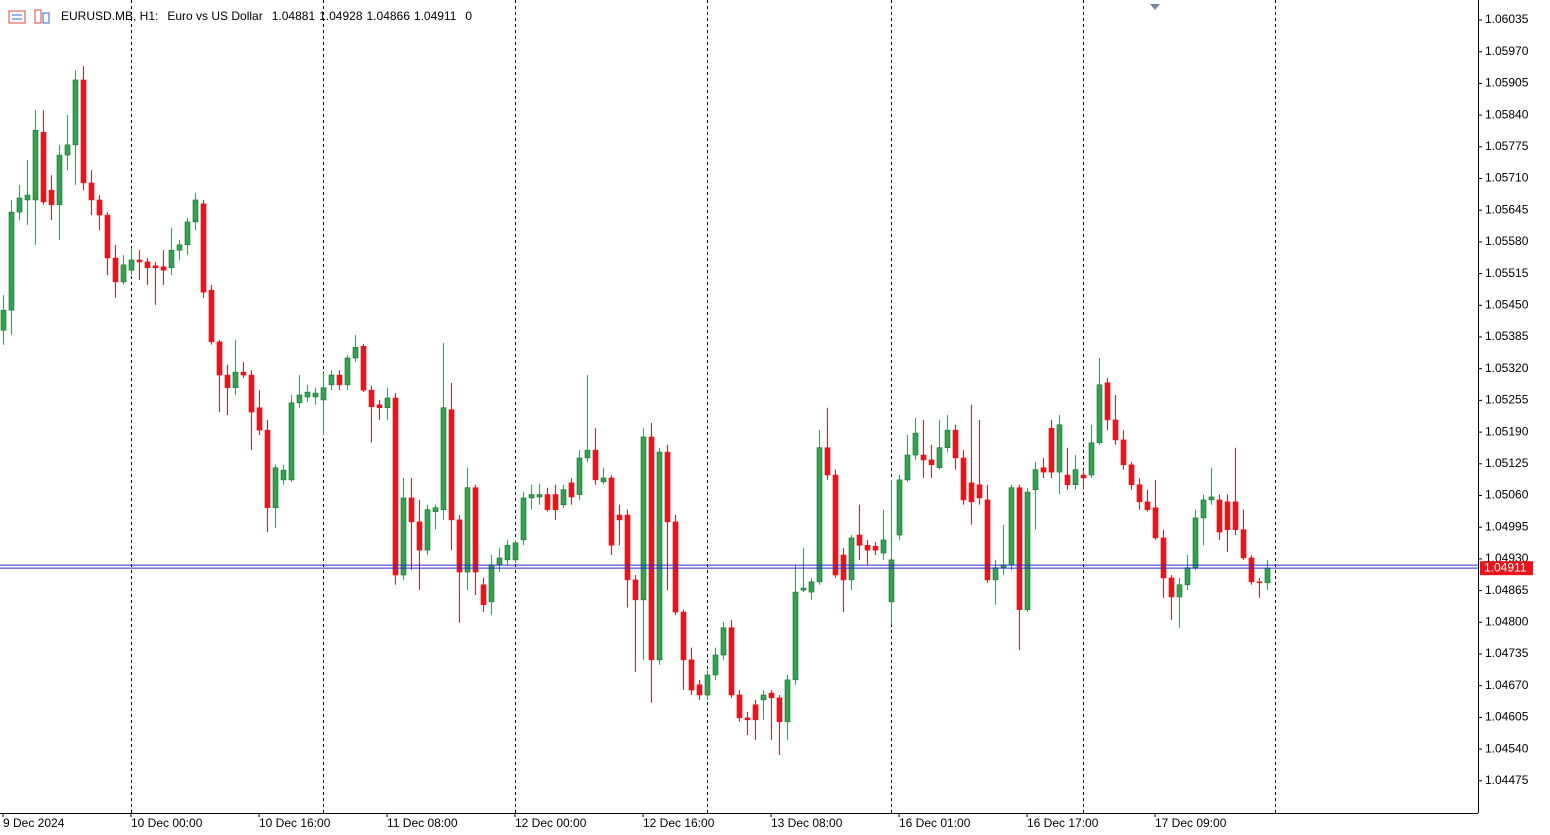 The height and width of the screenshot is (835, 1550). Describe the element at coordinates (1507, 748) in the screenshot. I see `y-tick-label: 1.04540` at that location.